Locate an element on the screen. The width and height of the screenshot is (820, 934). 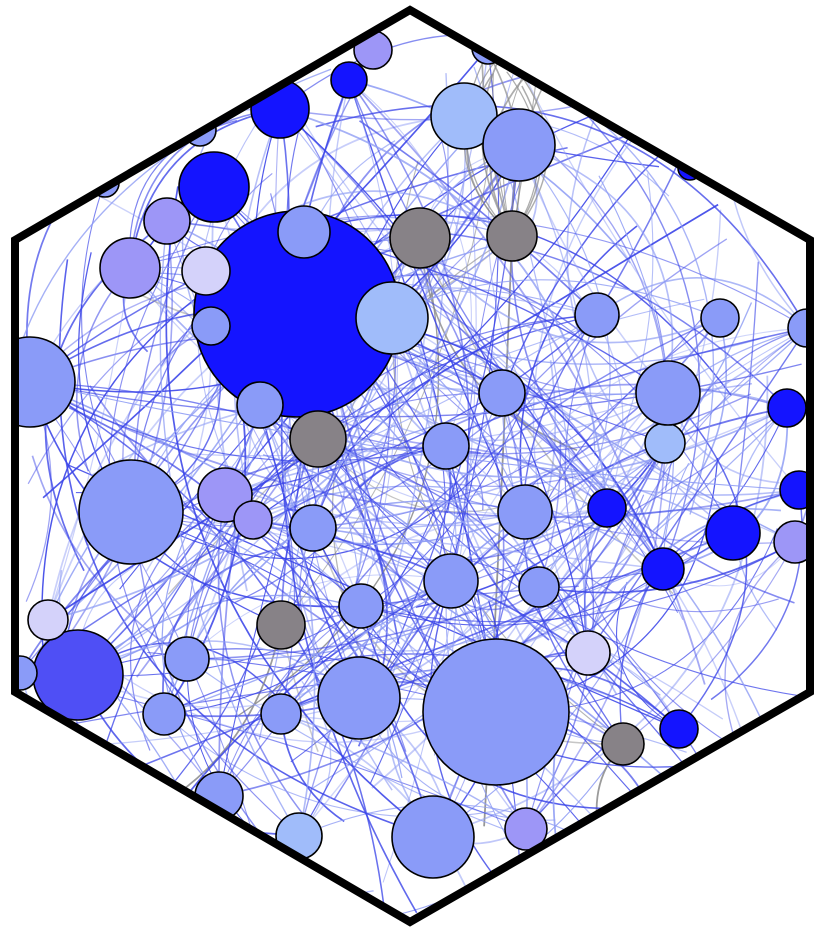
node-n45 is located at coordinates (679, 729).